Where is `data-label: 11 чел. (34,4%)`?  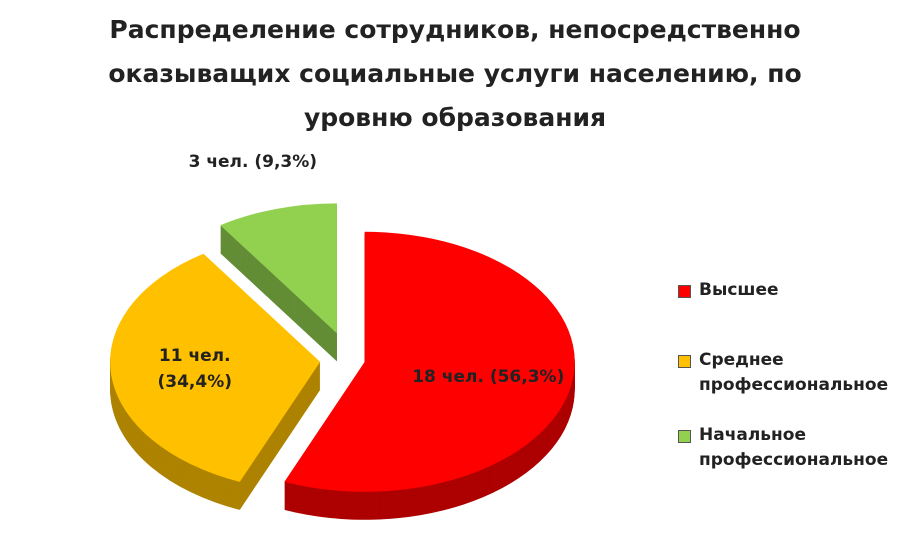 data-label: 11 чел. (34,4%) is located at coordinates (195, 369).